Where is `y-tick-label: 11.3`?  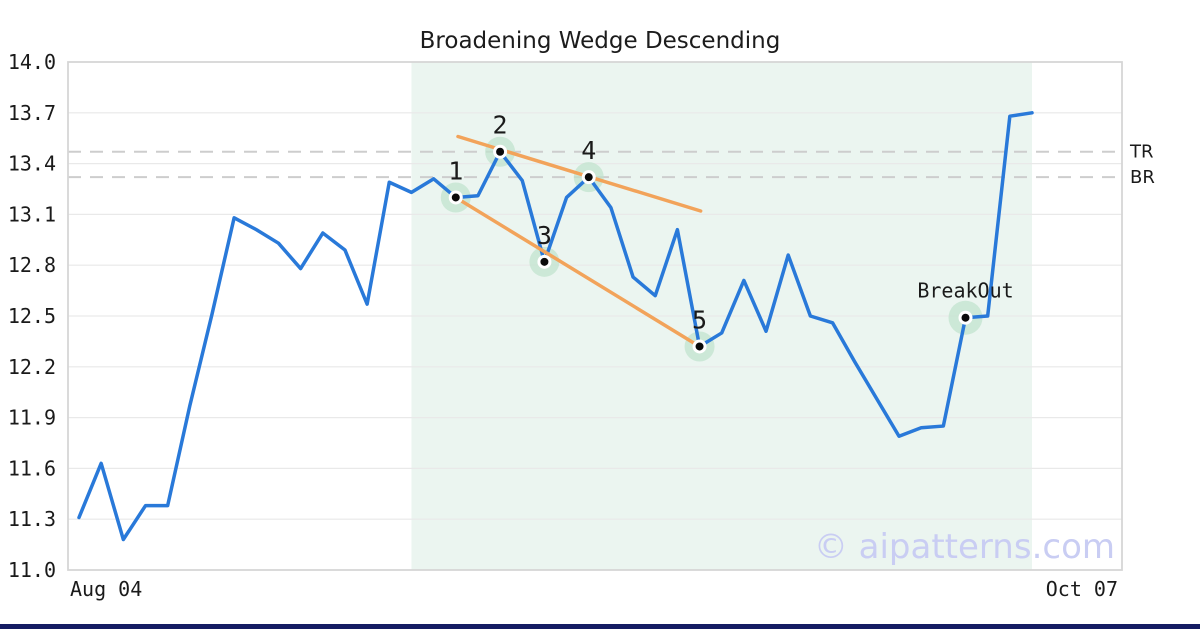
y-tick-label: 11.3 is located at coordinates (32, 519).